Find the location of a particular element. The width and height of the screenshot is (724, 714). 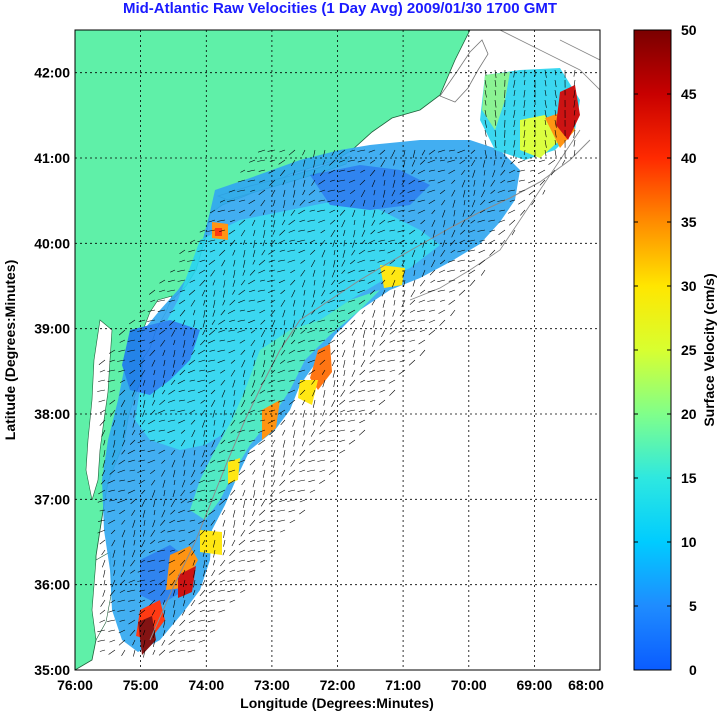

x-tick-label: 73:00 is located at coordinates (272, 685).